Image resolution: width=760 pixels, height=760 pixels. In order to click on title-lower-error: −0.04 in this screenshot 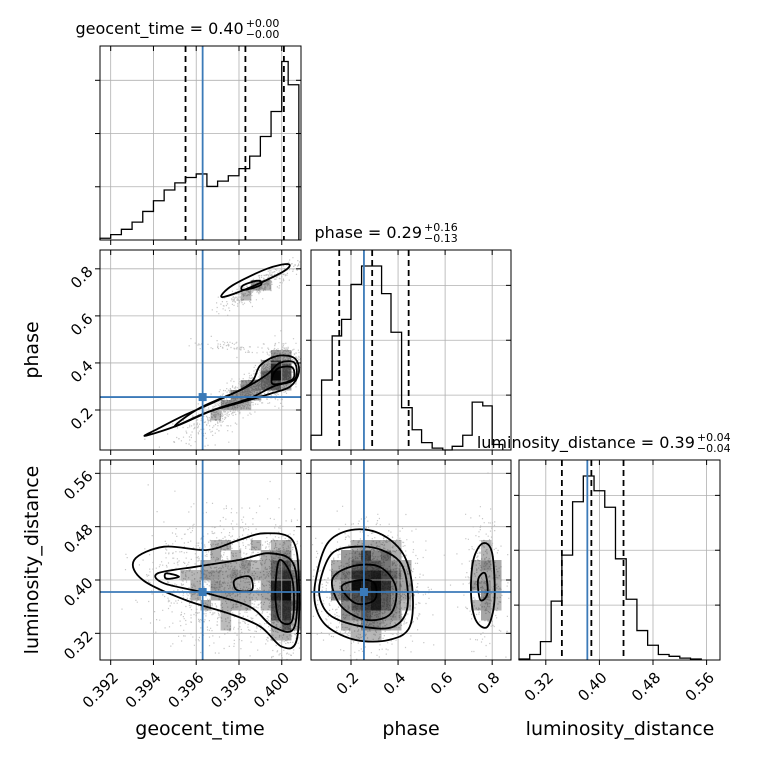, I will do `click(714, 448)`.